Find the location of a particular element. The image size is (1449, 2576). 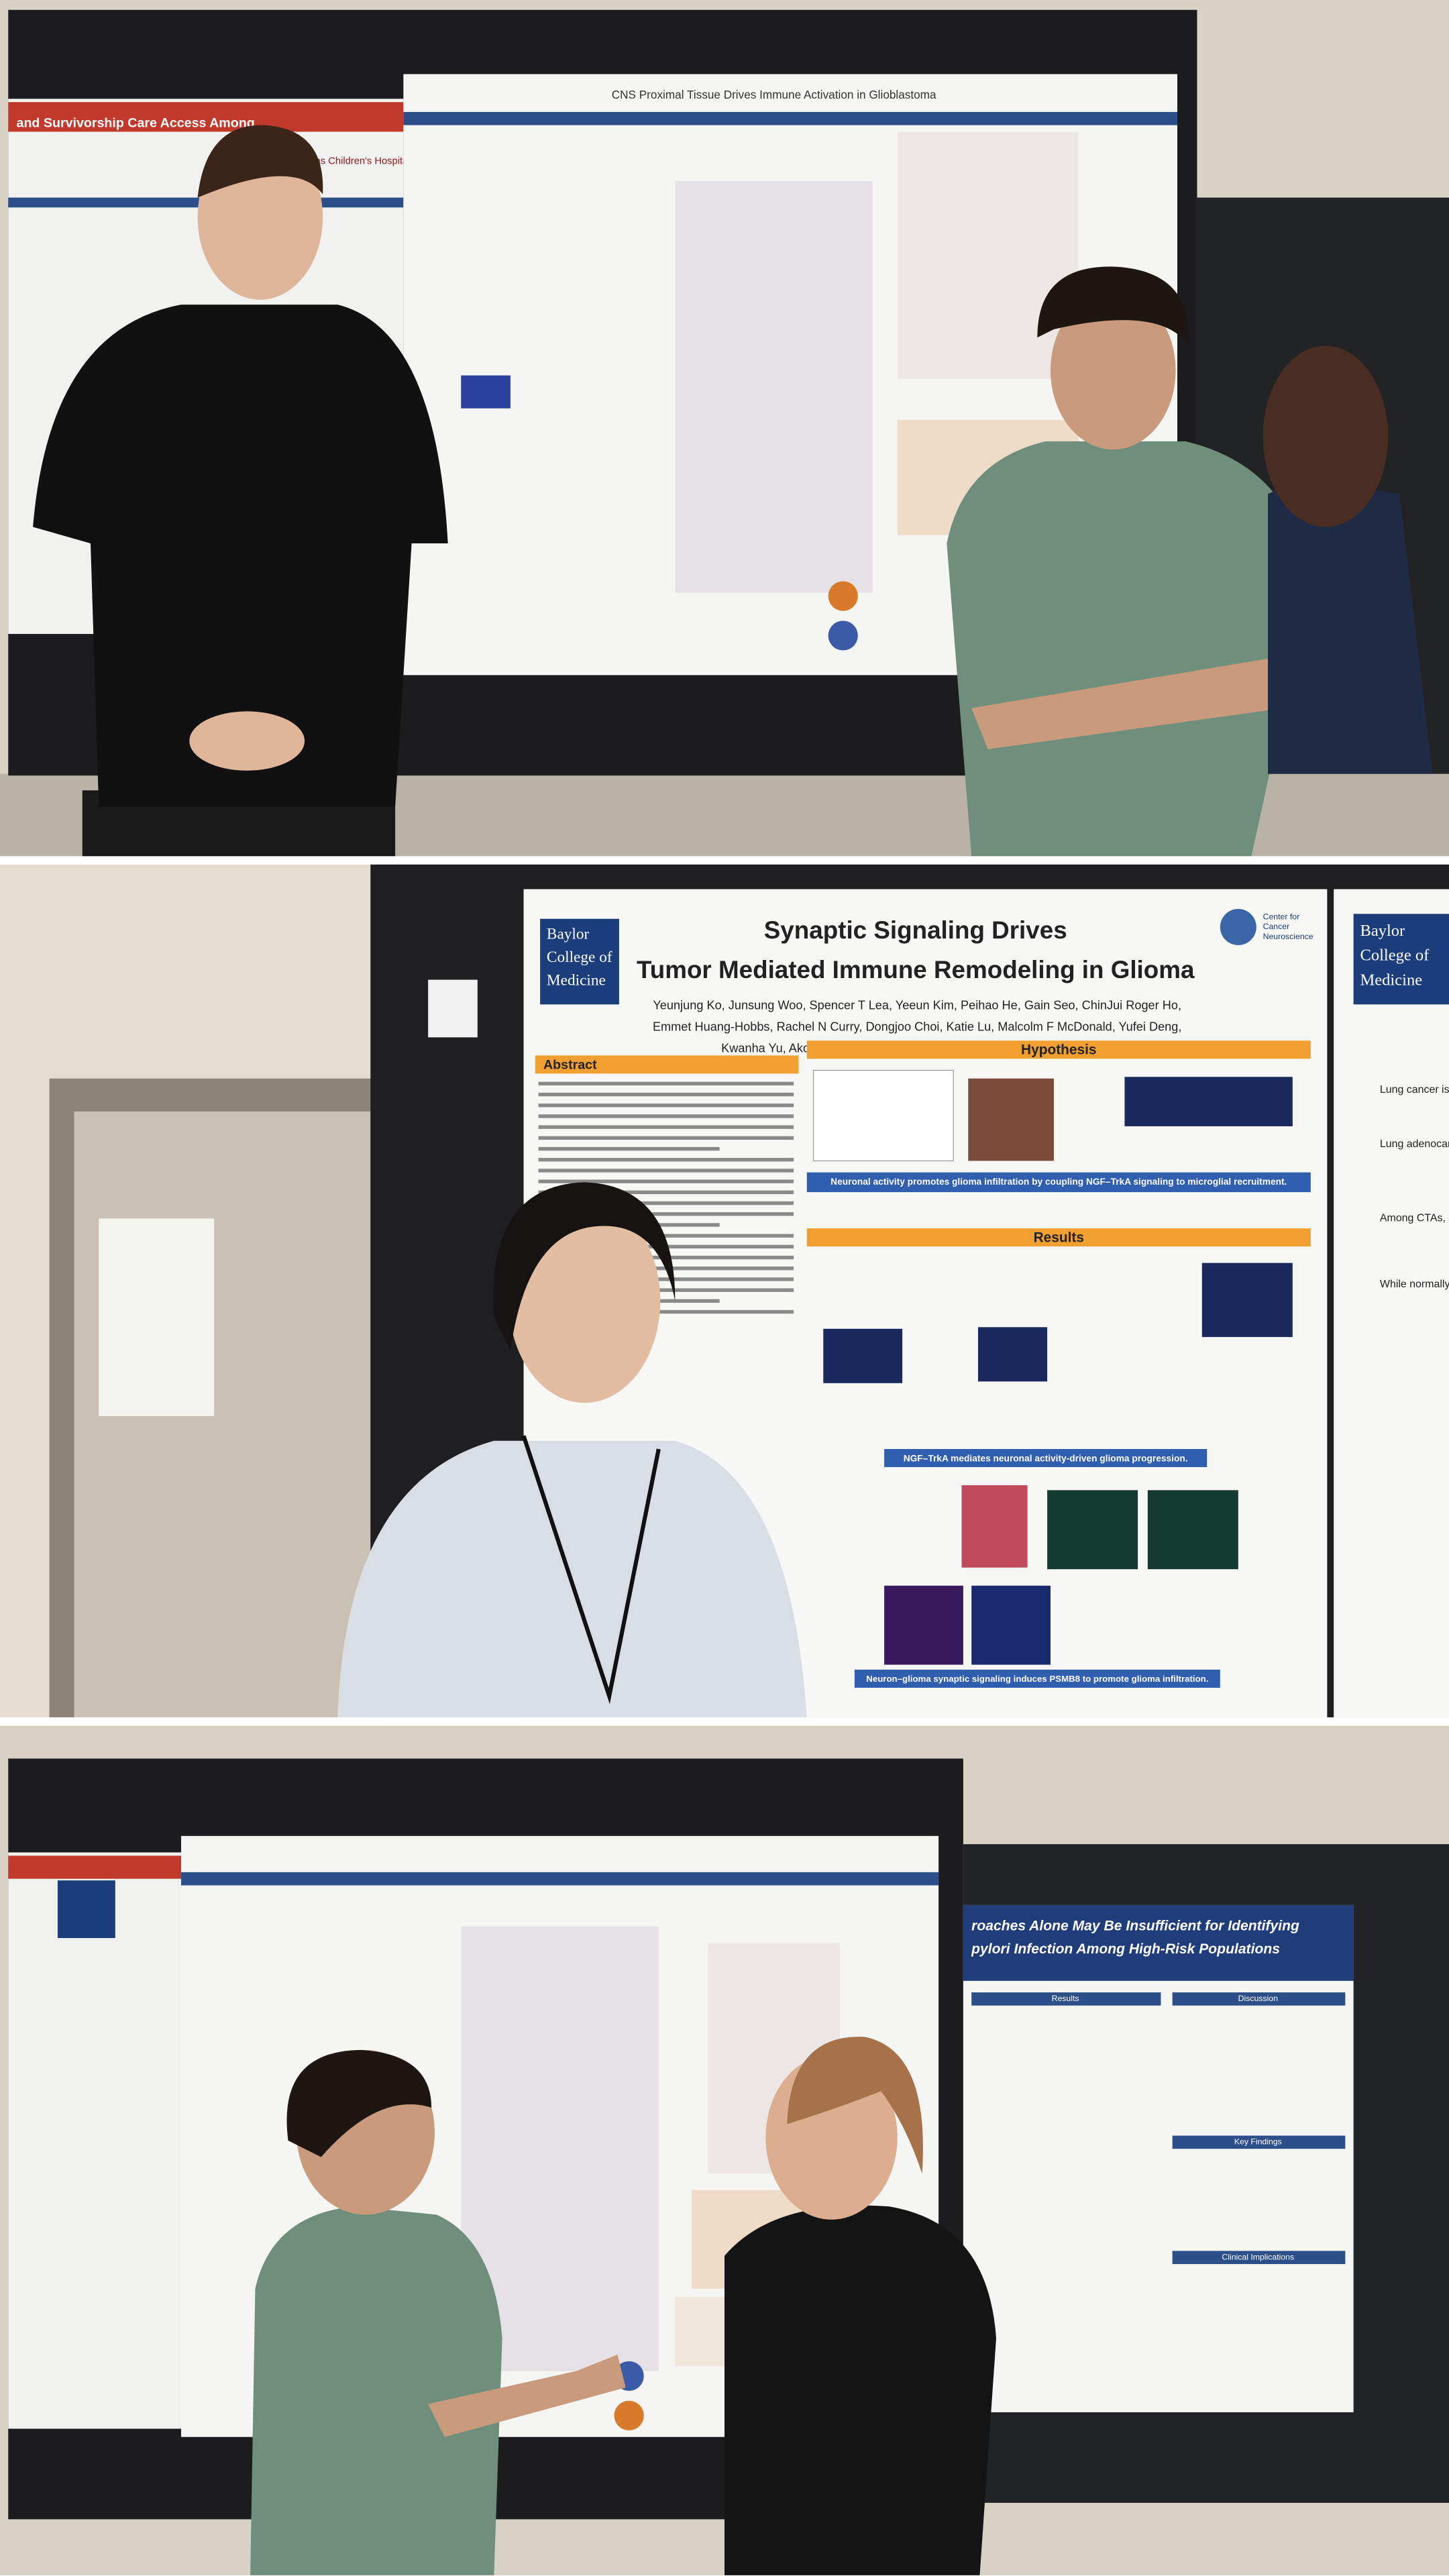

center-text: Neuroscience is located at coordinates (1288, 936).